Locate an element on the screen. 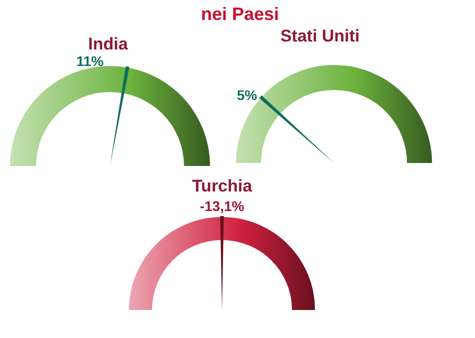 The width and height of the screenshot is (475, 338). category-label: Turchia is located at coordinates (222, 186).